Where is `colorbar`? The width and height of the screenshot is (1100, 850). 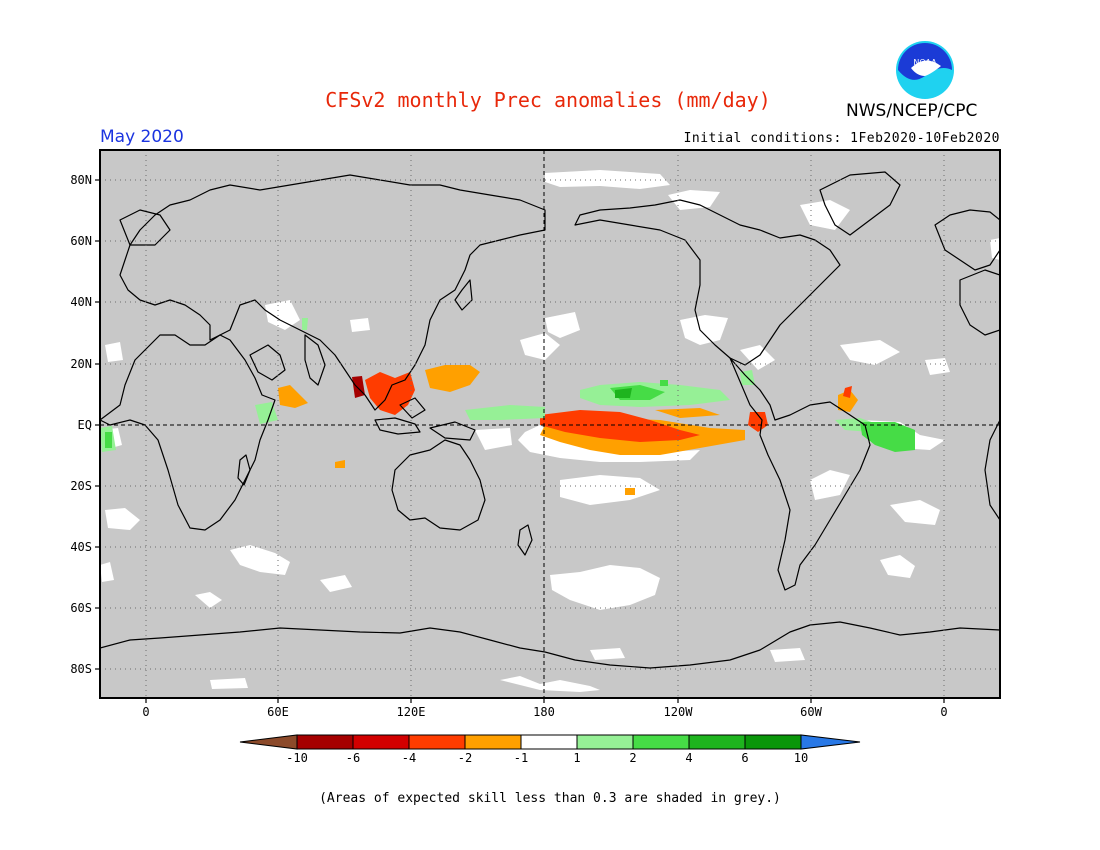 colorbar is located at coordinates (550, 742).